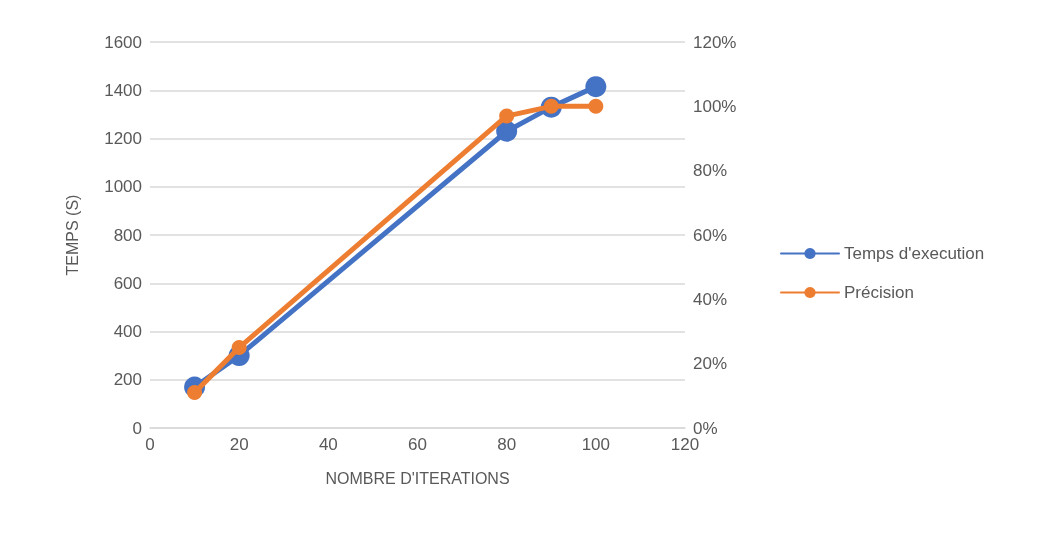  Describe the element at coordinates (685, 444) in the screenshot. I see `x-tick-label: 120` at that location.